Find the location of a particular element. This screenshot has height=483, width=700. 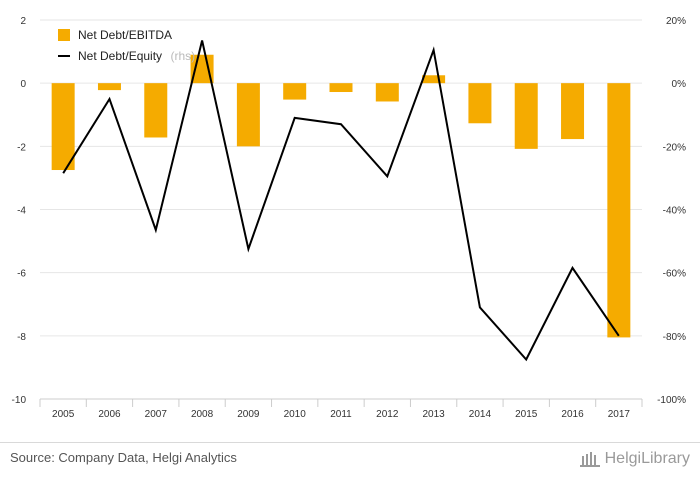

bar-2012 is located at coordinates (387, 92).